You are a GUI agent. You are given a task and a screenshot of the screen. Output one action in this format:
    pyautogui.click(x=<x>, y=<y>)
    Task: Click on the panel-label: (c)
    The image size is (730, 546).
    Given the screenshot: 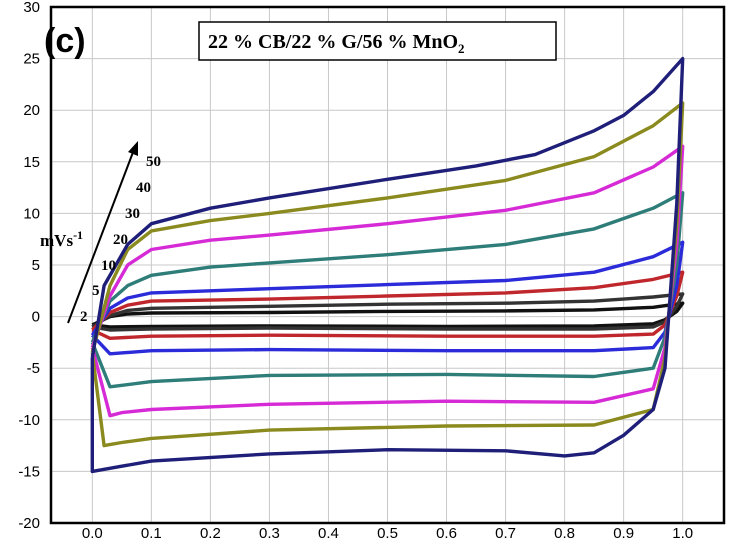 What is the action you would take?
    pyautogui.click(x=65, y=41)
    